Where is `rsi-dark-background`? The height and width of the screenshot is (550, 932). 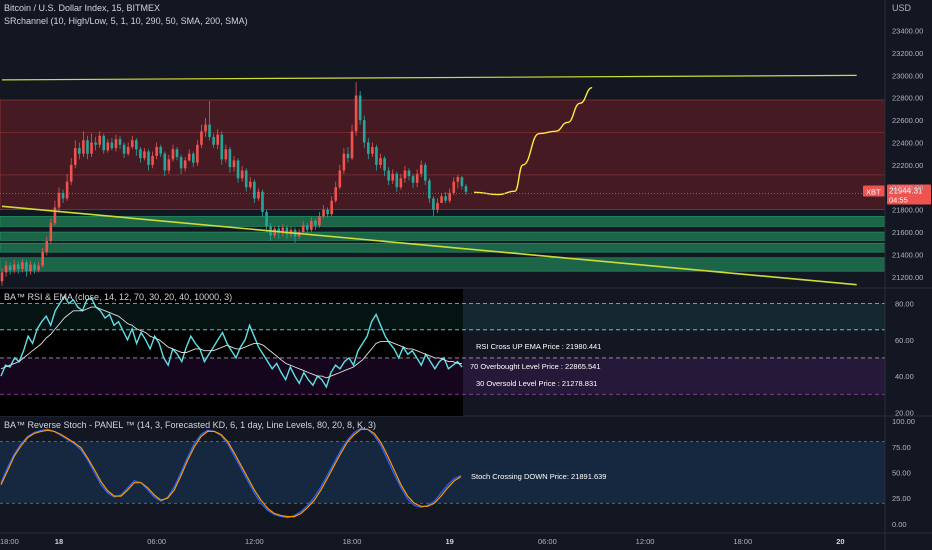
rsi-dark-background is located at coordinates (231, 352).